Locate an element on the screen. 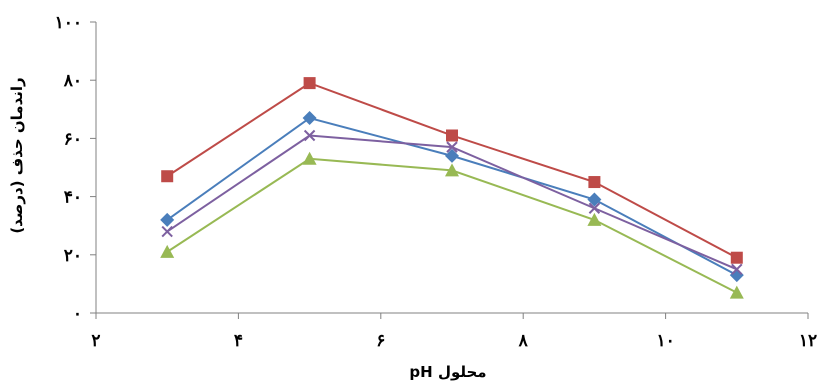 This screenshot has width=817, height=385. y-tick-label: ۴۰ is located at coordinates (73, 198).